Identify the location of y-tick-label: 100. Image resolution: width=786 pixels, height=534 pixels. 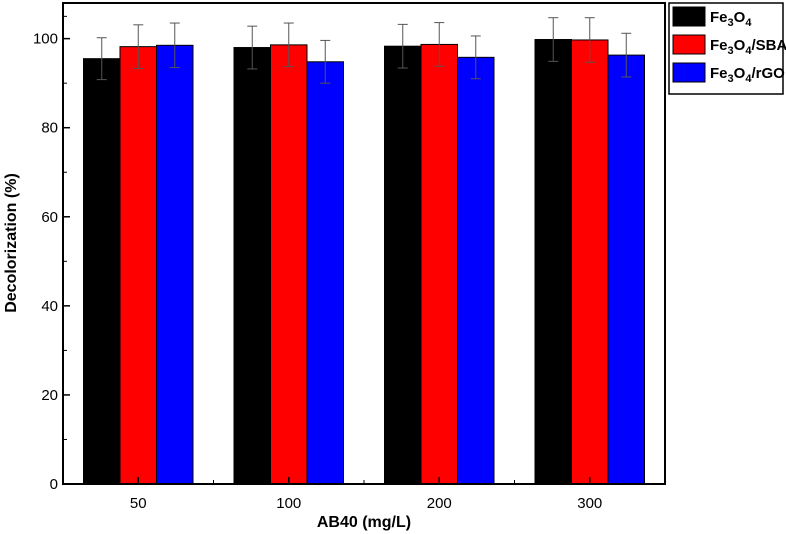
(45, 39).